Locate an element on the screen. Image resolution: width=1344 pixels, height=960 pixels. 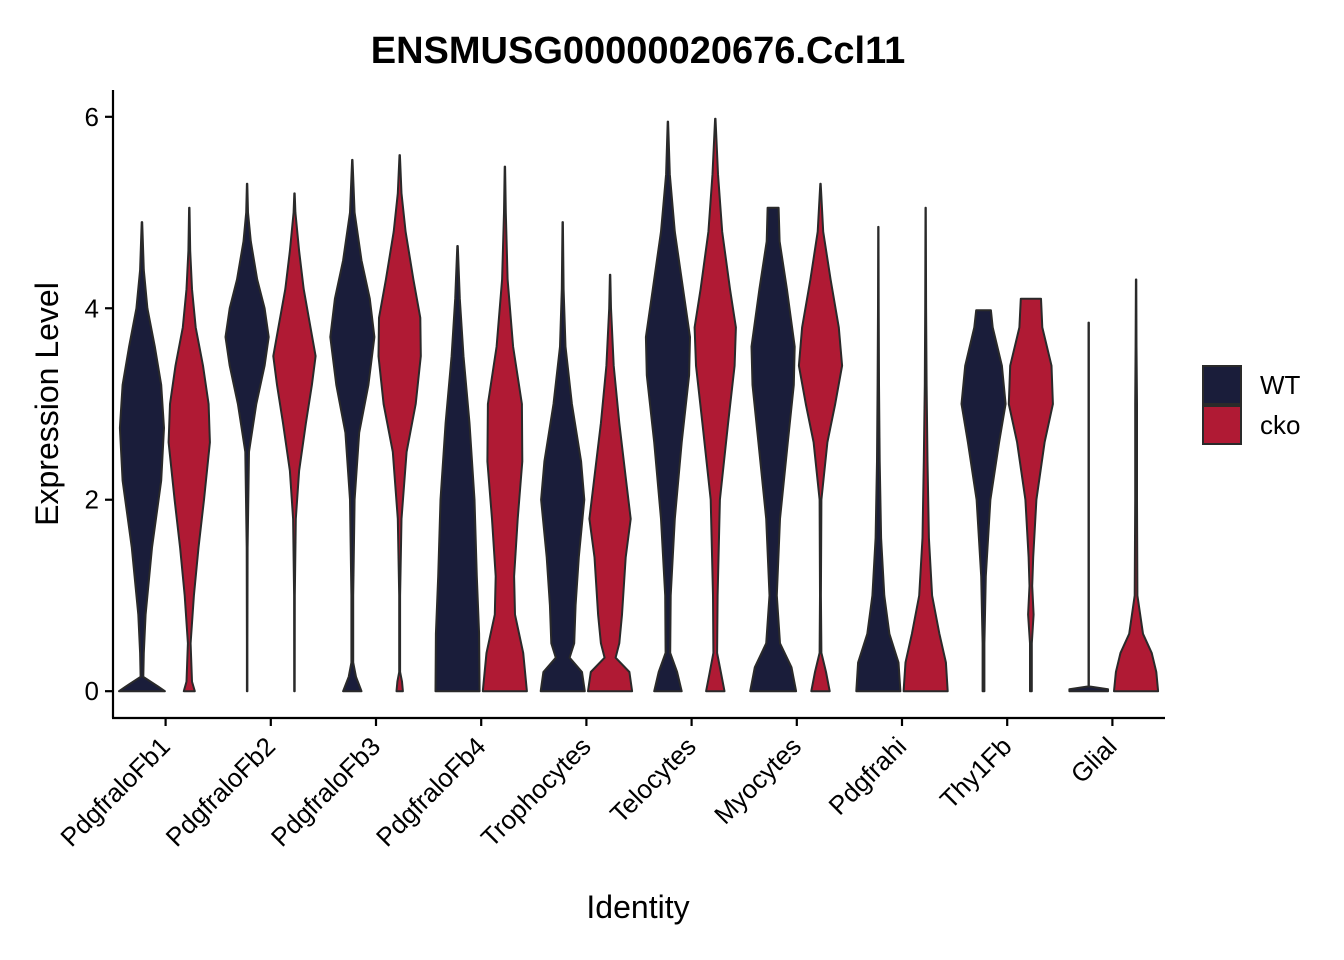
x-tick-label: Glial is located at coordinates (1094, 760).